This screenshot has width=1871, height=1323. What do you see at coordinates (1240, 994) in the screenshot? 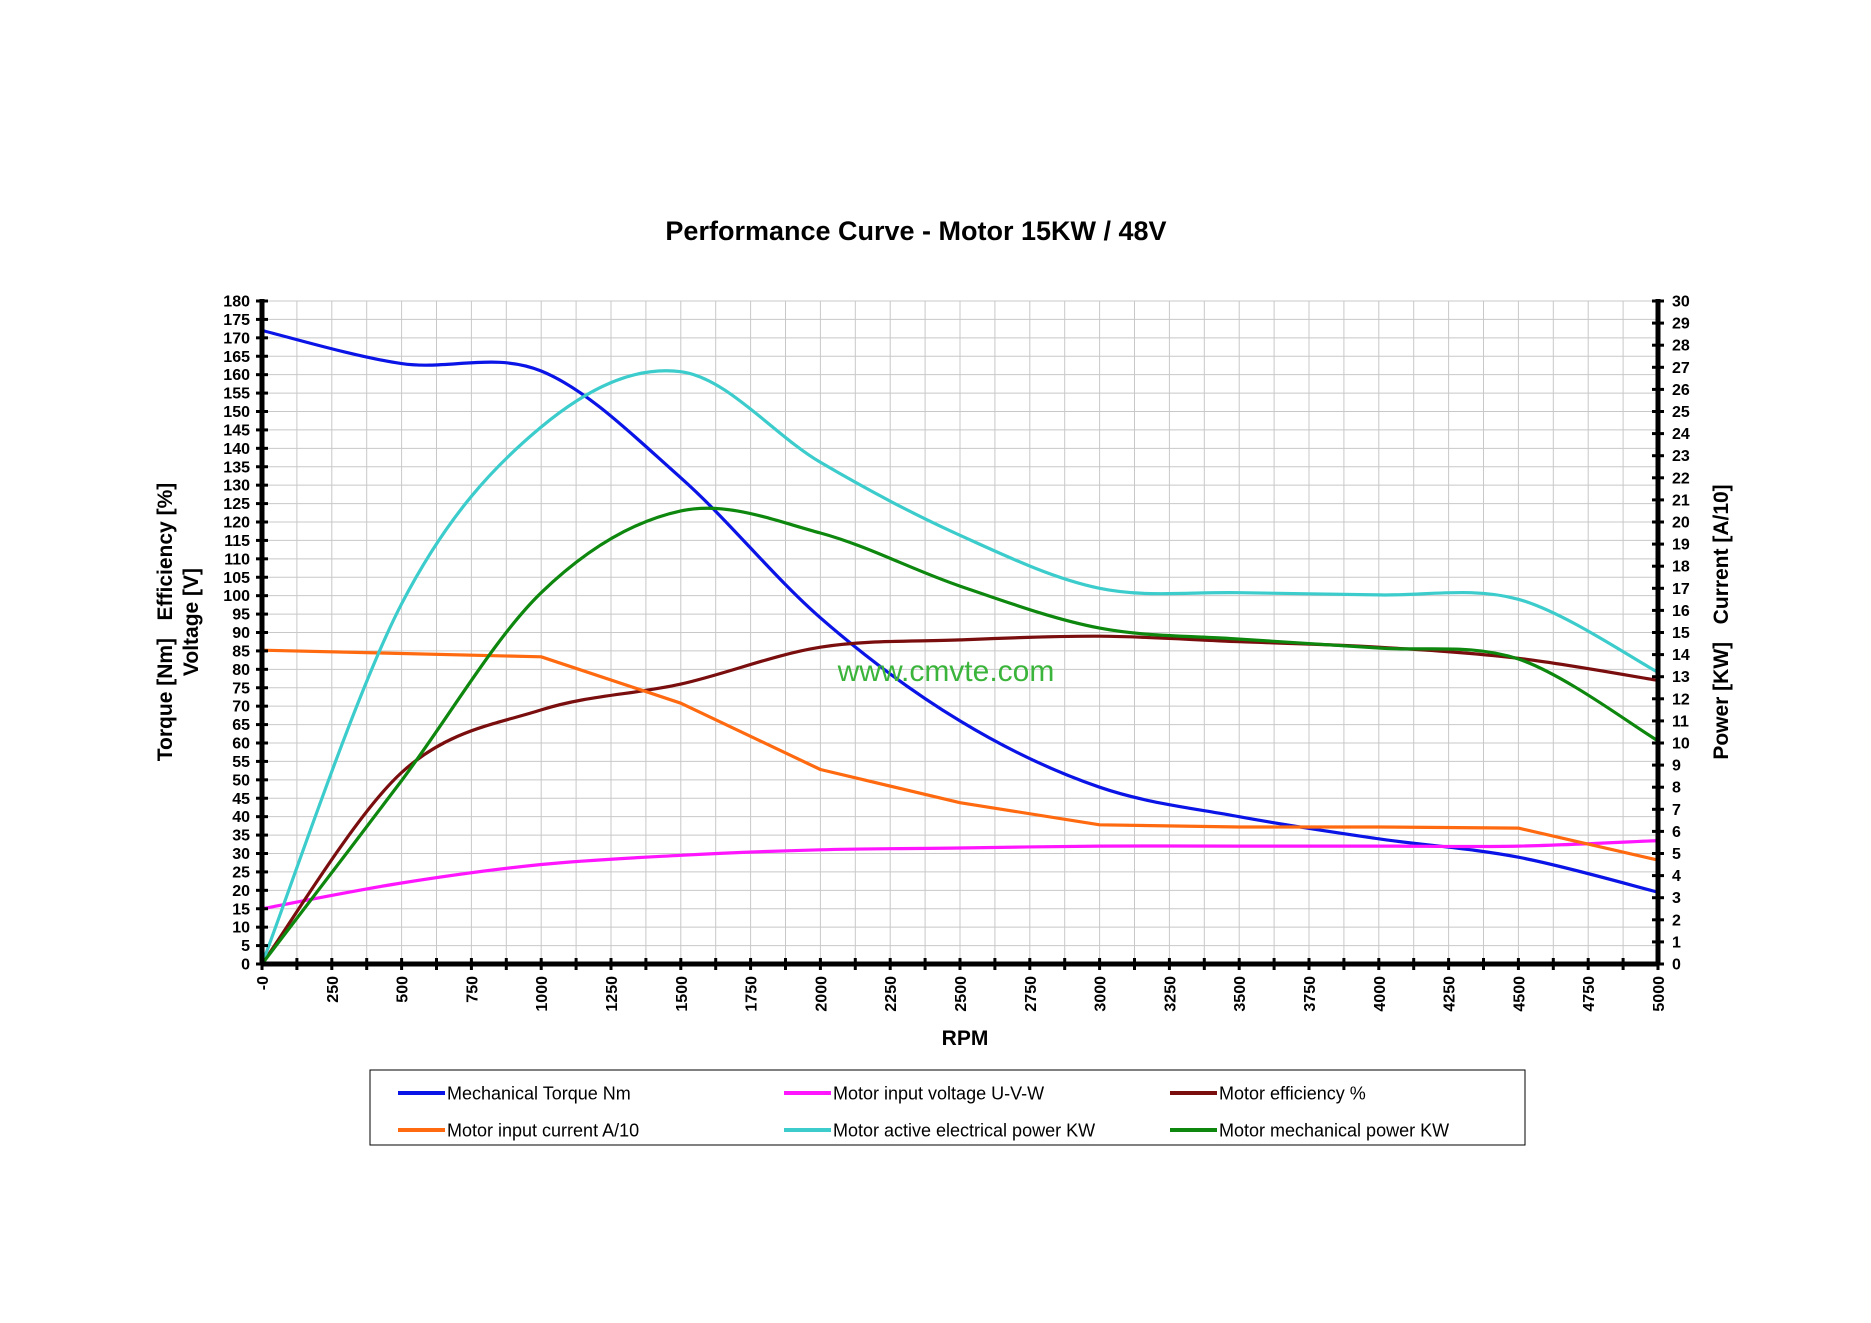
I see `x-tick-label: 3500` at bounding box center [1240, 994].